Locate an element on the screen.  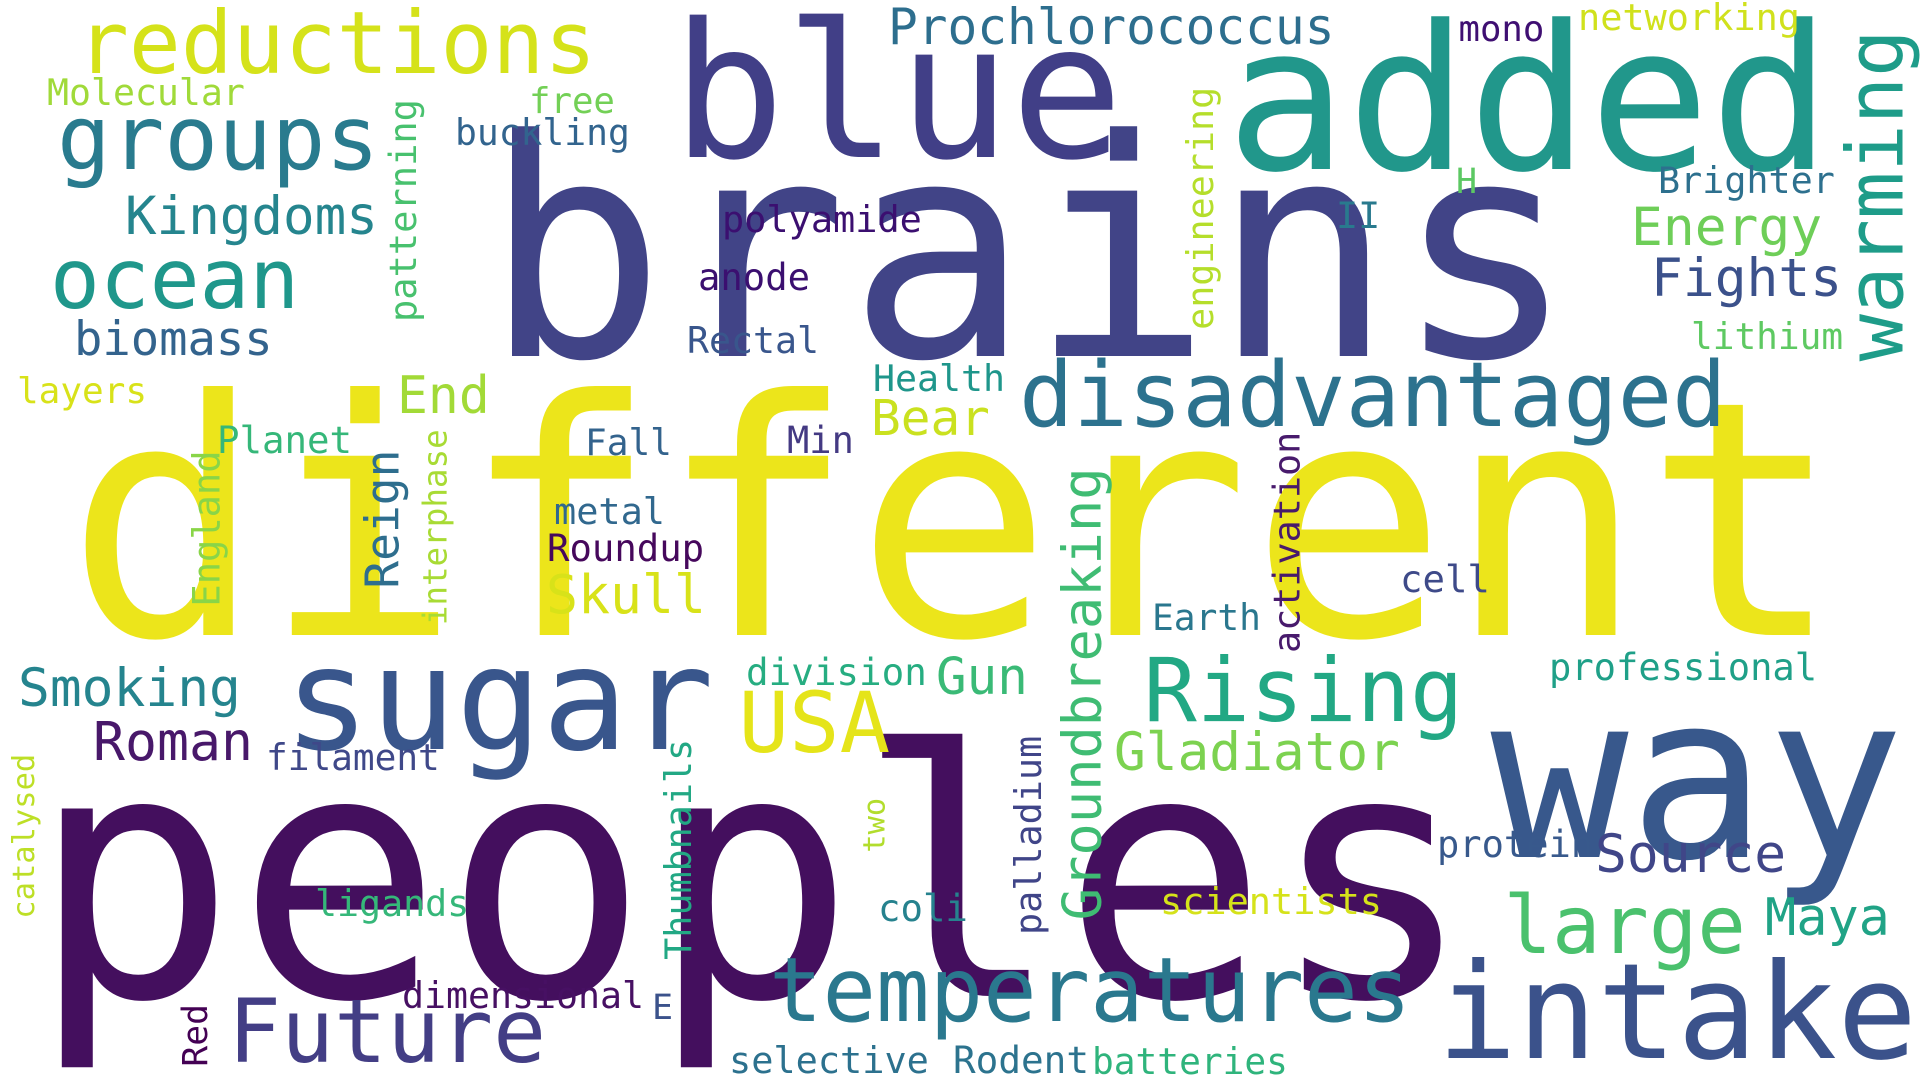
word-filament: filament is located at coordinates (353, 757).